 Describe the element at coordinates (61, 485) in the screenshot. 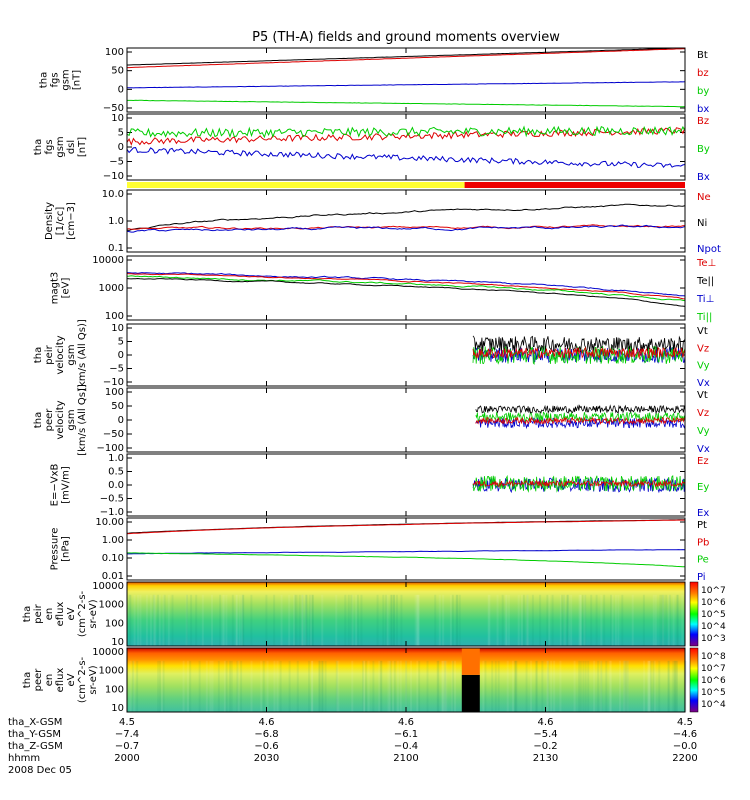

I see `panel-ylabel: E=−VxB[mV/m]` at that location.